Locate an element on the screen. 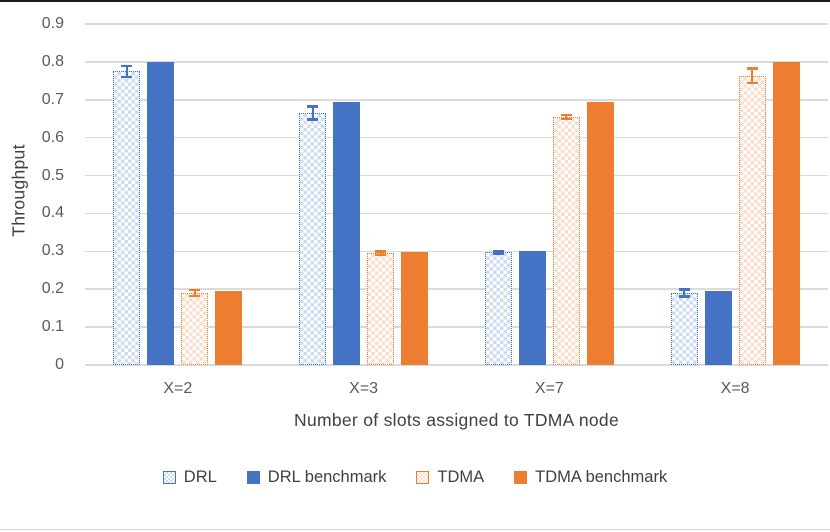  x-tick-label: X=7 is located at coordinates (549, 388).